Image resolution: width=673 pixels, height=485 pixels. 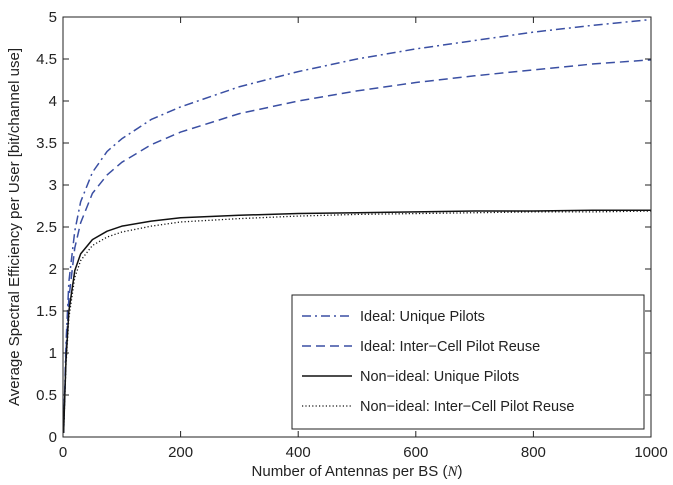 I want to click on legend-label: Ideal: Inter−Cell Pilot Reuse, so click(x=450, y=347).